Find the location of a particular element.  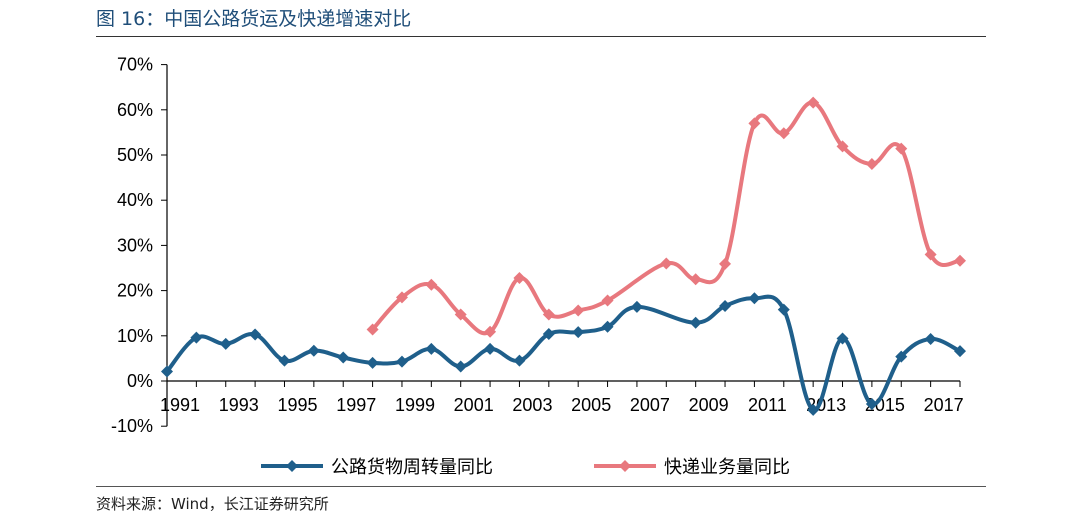

y-tick-label: 40% is located at coordinates (135, 200).